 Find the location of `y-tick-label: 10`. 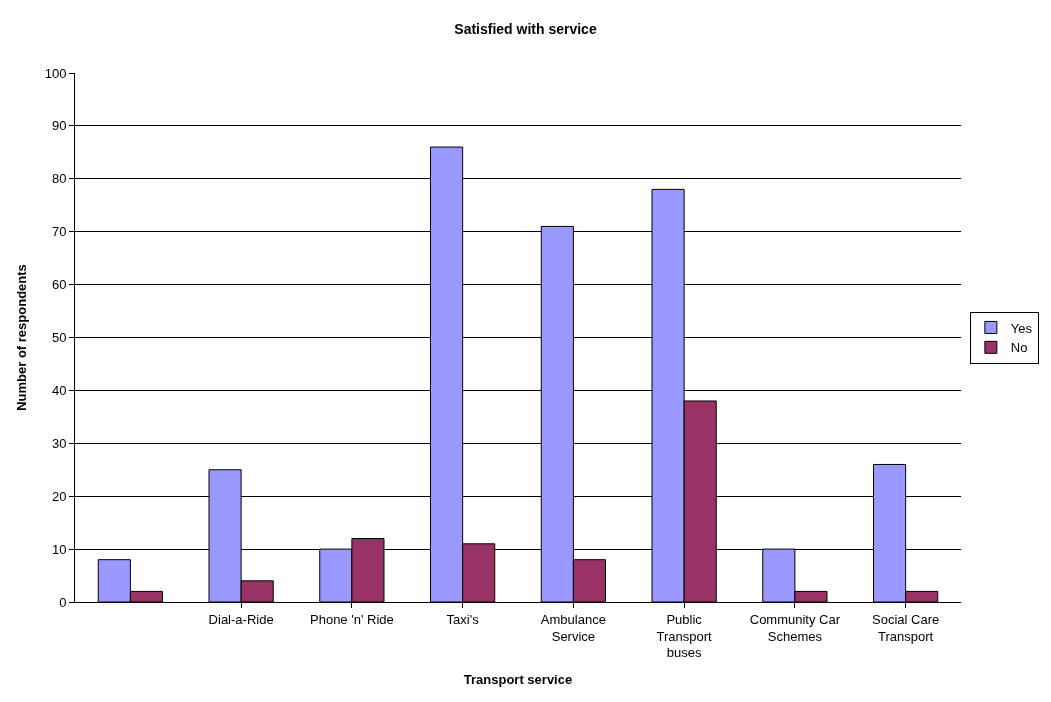

y-tick-label: 10 is located at coordinates (59, 549).